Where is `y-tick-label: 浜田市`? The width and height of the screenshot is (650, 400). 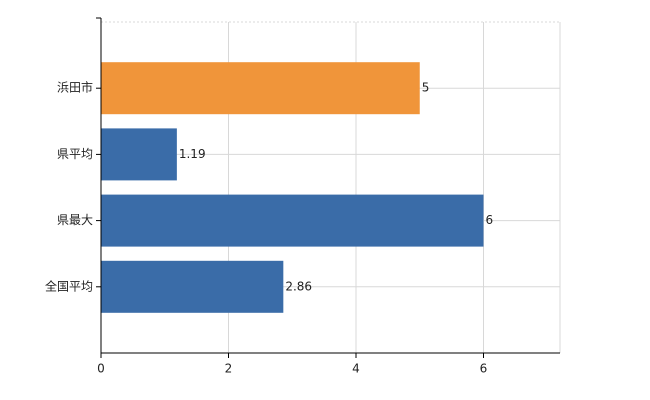 y-tick-label: 浜田市 is located at coordinates (75, 87).